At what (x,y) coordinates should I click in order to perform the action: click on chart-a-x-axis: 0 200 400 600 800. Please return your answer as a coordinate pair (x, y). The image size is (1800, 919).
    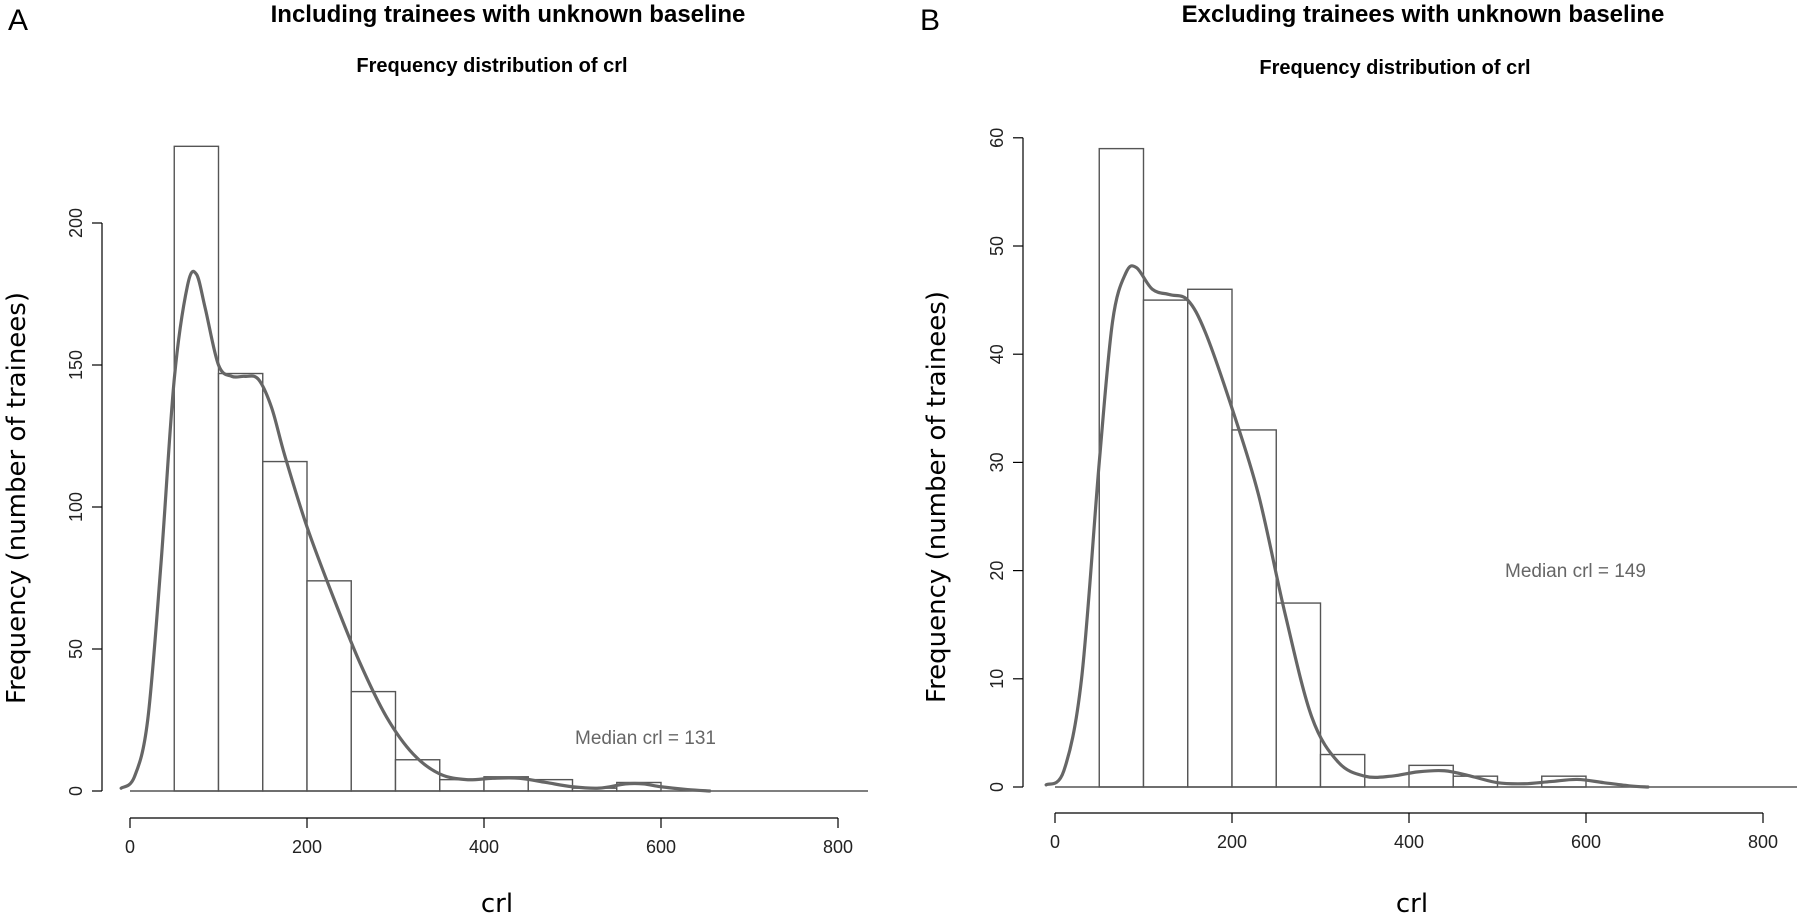
    Looking at the image, I should click on (489, 837).